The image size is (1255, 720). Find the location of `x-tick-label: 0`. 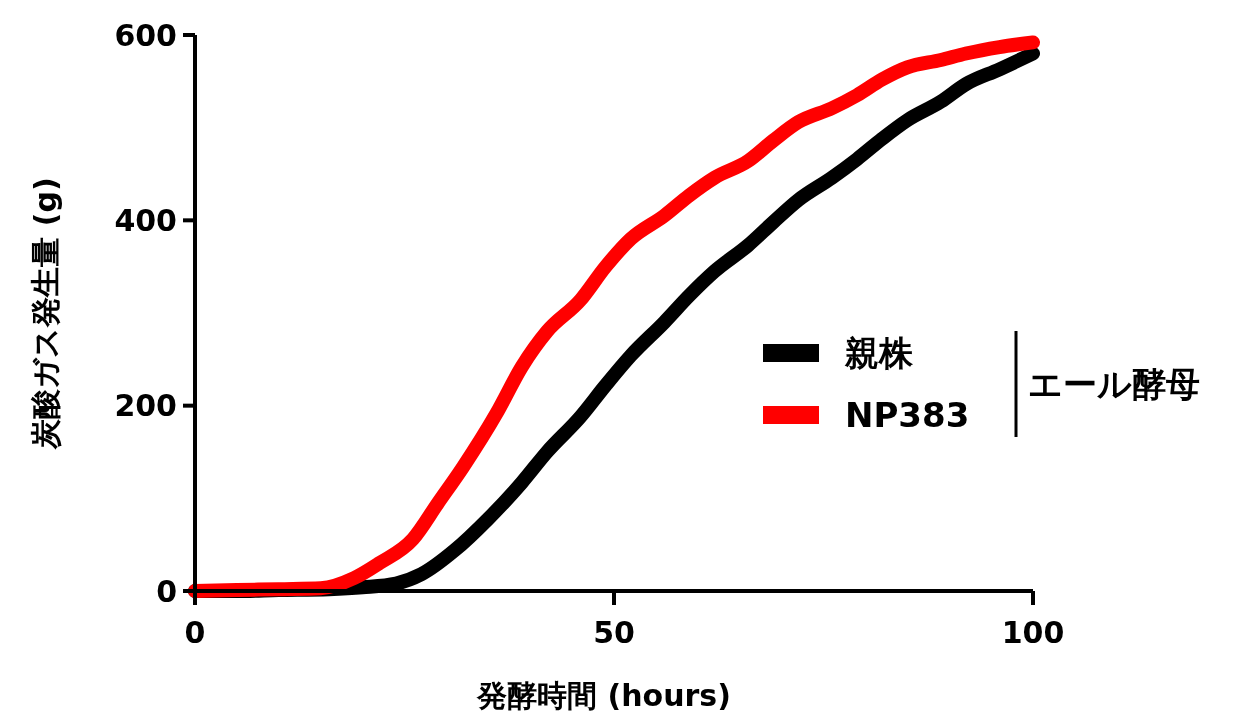

x-tick-label: 0 is located at coordinates (195, 632).